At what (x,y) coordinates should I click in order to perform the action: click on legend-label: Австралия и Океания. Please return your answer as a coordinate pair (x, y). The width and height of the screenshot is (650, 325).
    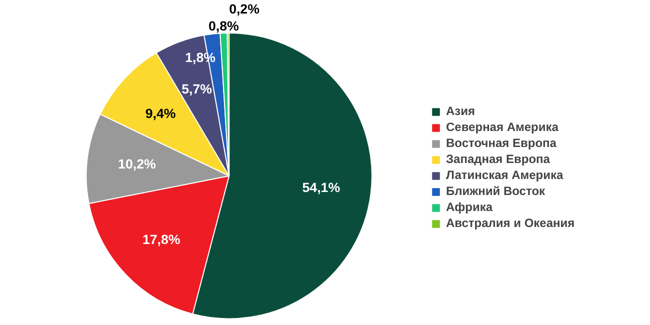
    Looking at the image, I should click on (510, 223).